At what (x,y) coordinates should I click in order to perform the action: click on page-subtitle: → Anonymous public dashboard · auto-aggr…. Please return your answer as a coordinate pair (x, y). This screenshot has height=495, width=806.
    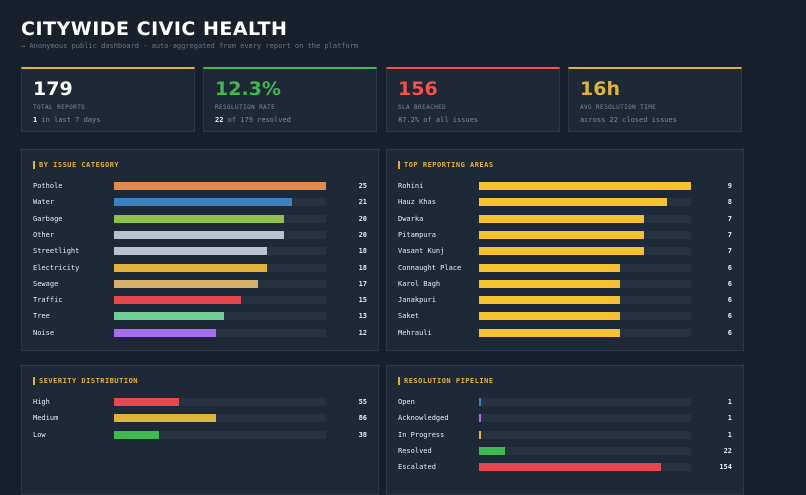
    Looking at the image, I should click on (190, 46).